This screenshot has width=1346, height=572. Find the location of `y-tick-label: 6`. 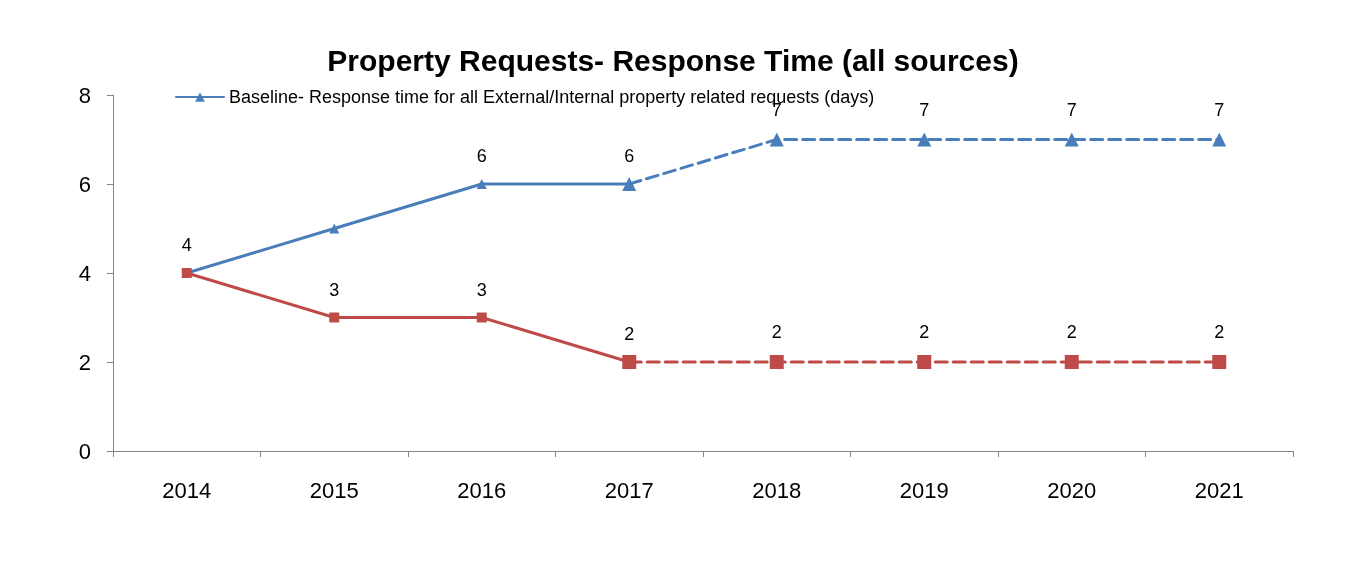

y-tick-label: 6 is located at coordinates (84, 184).